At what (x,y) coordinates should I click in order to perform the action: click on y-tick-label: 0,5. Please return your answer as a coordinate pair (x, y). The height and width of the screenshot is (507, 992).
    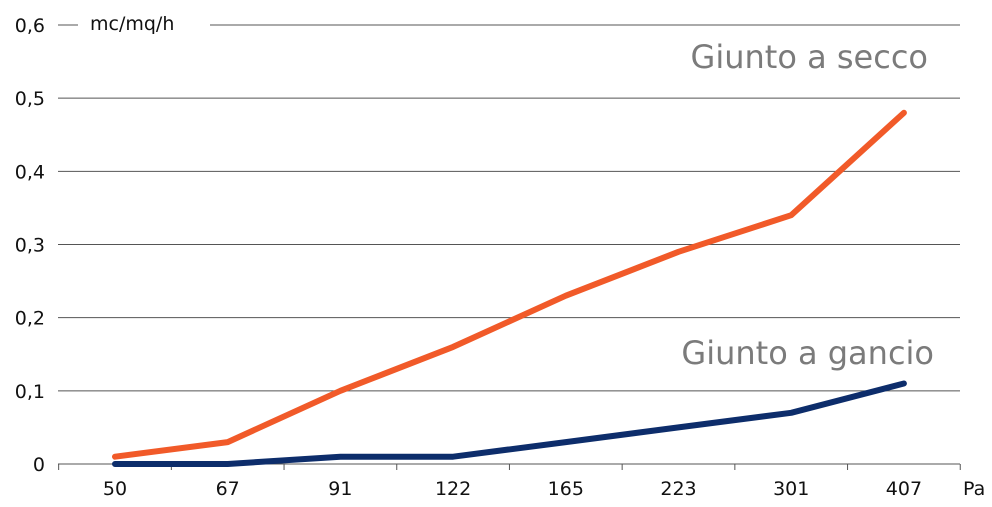
    Looking at the image, I should click on (30, 99).